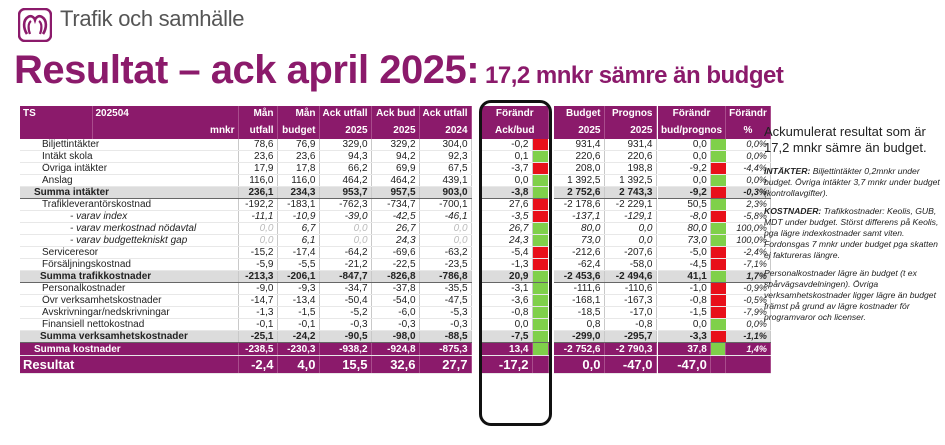 The height and width of the screenshot is (445, 945). What do you see at coordinates (579, 169) in the screenshot?
I see `value-cell: 208,0` at bounding box center [579, 169].